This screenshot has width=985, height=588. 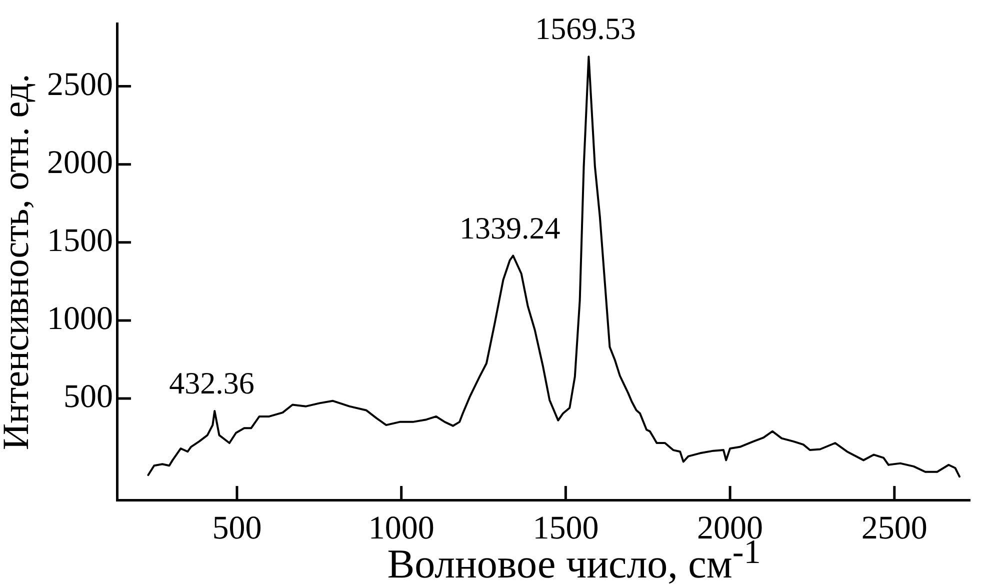 I want to click on y-tick-label: 2500, so click(x=80, y=84).